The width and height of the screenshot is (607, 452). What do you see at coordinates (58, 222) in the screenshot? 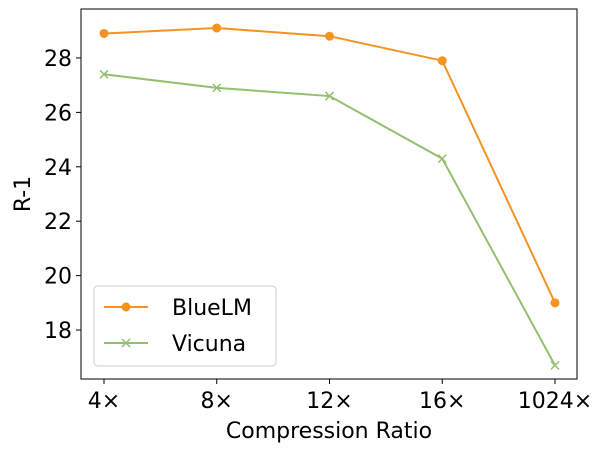
I see `y-tick-label: 22` at bounding box center [58, 222].